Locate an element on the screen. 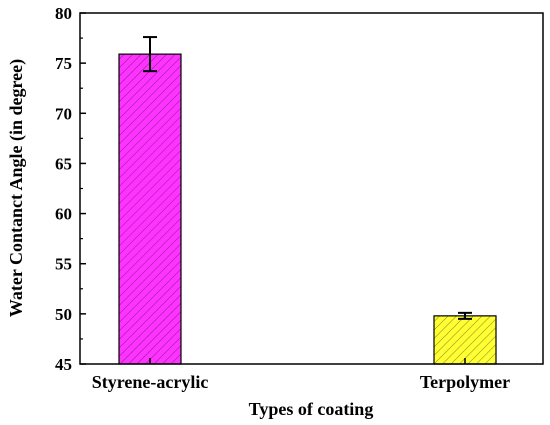 This screenshot has width=550, height=425. y-tick-label-6: 75 is located at coordinates (63, 63).